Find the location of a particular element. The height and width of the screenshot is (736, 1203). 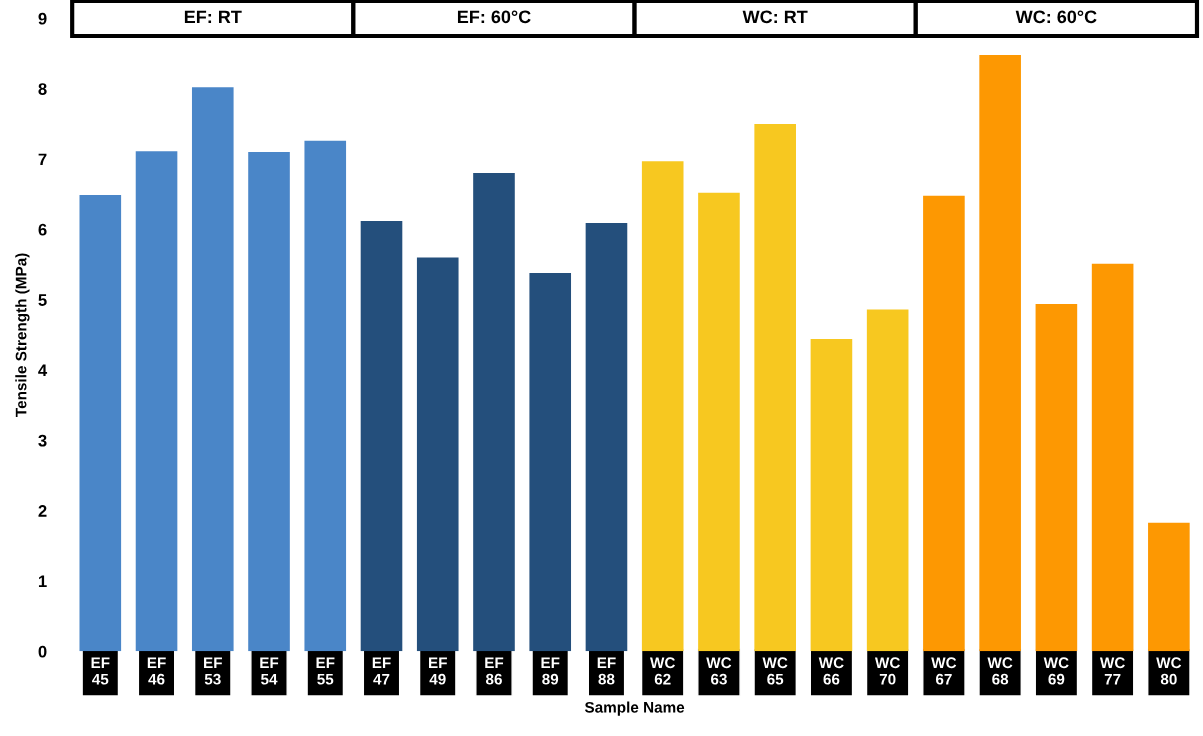

annotation: WC: RT is located at coordinates (775, 17).